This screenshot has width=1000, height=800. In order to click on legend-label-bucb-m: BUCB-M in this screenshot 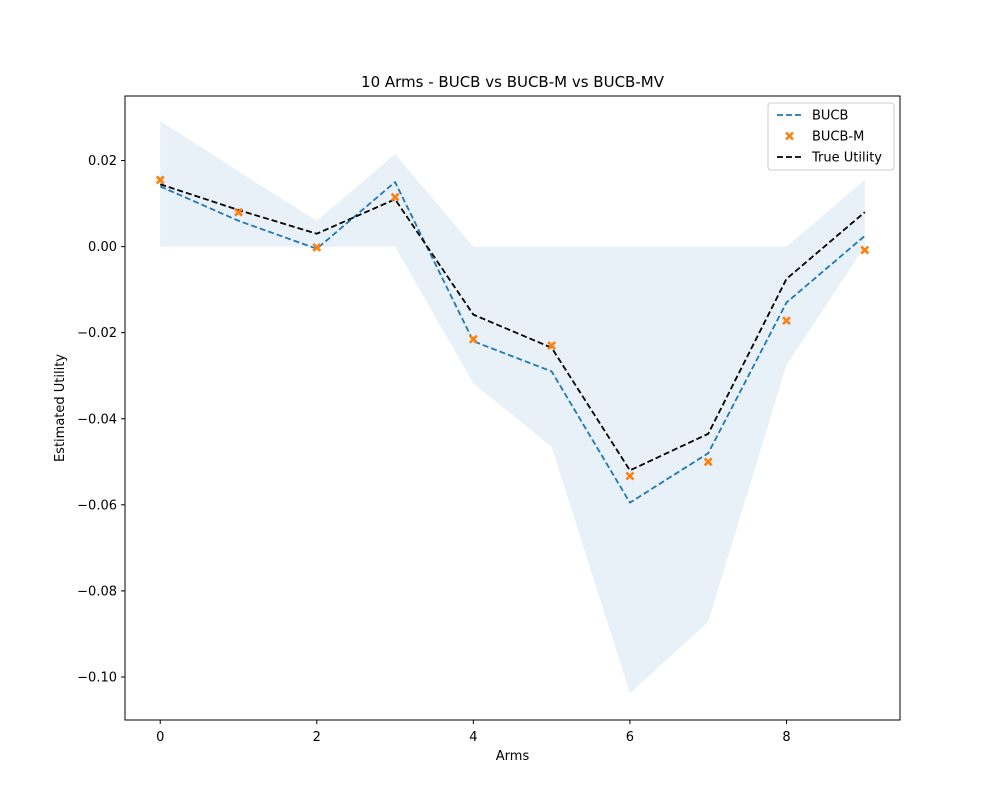, I will do `click(838, 137)`.